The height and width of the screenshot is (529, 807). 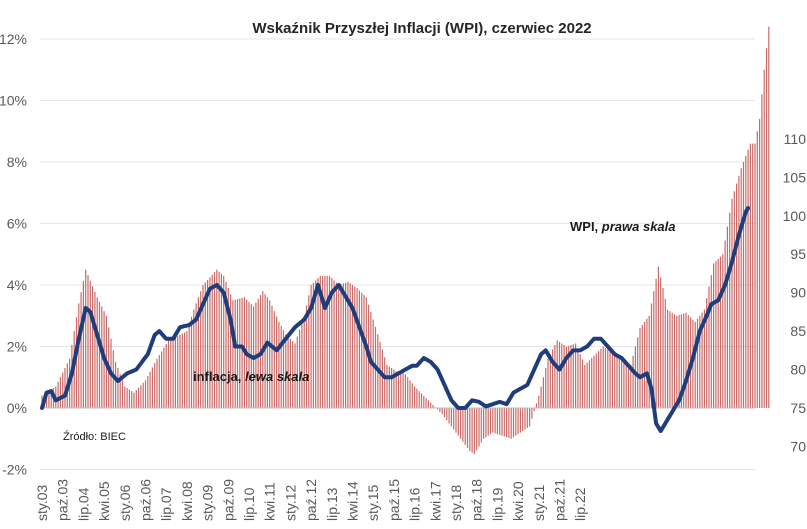 What do you see at coordinates (798, 331) in the screenshot?
I see `right-tick-label: 85` at bounding box center [798, 331].